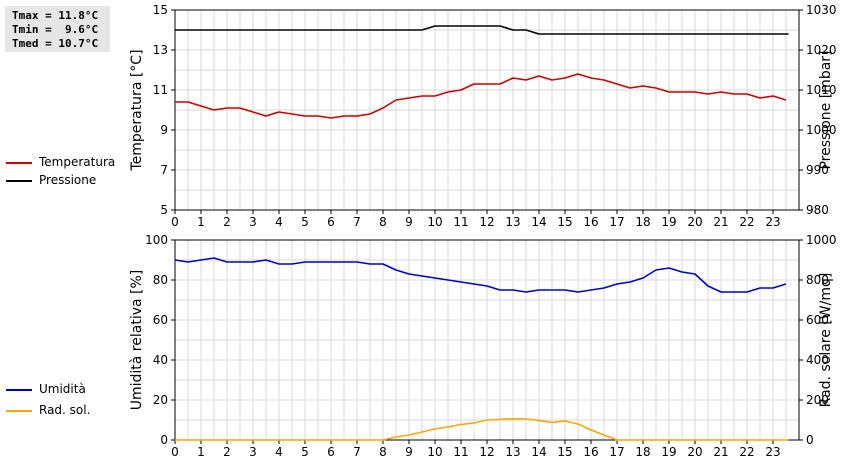  I want to click on top-x-tick-label: 2, so click(227, 222).